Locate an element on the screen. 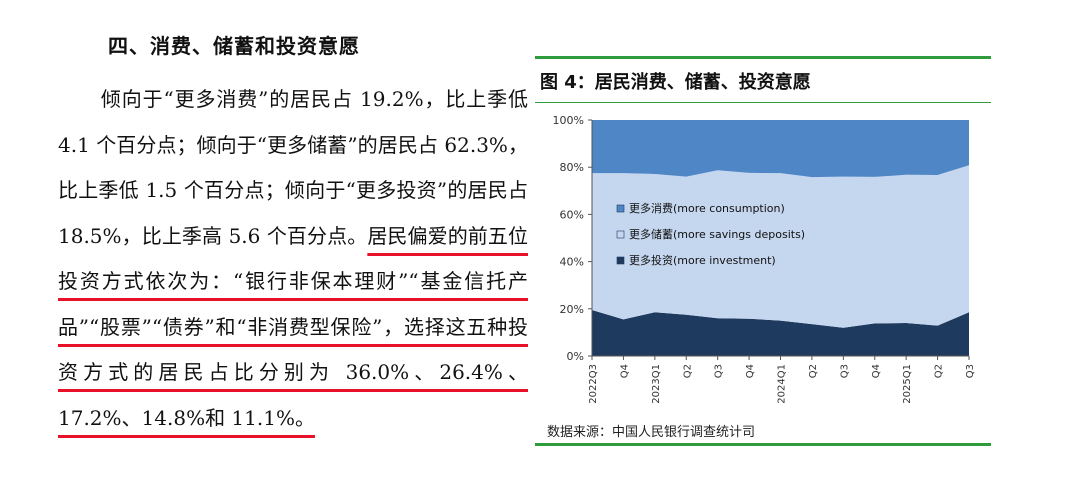 Image resolution: width=1080 pixels, height=500 pixels. figure-title-rule is located at coordinates (763, 102).